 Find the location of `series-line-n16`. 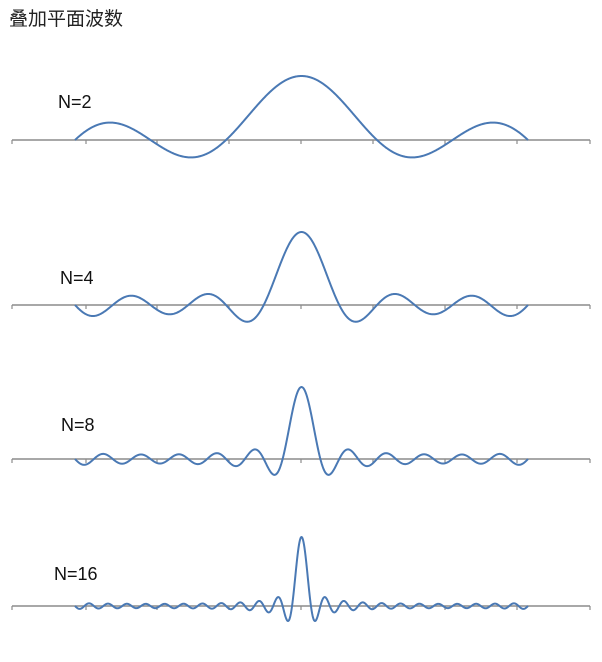

series-line-n16 is located at coordinates (301, 579).